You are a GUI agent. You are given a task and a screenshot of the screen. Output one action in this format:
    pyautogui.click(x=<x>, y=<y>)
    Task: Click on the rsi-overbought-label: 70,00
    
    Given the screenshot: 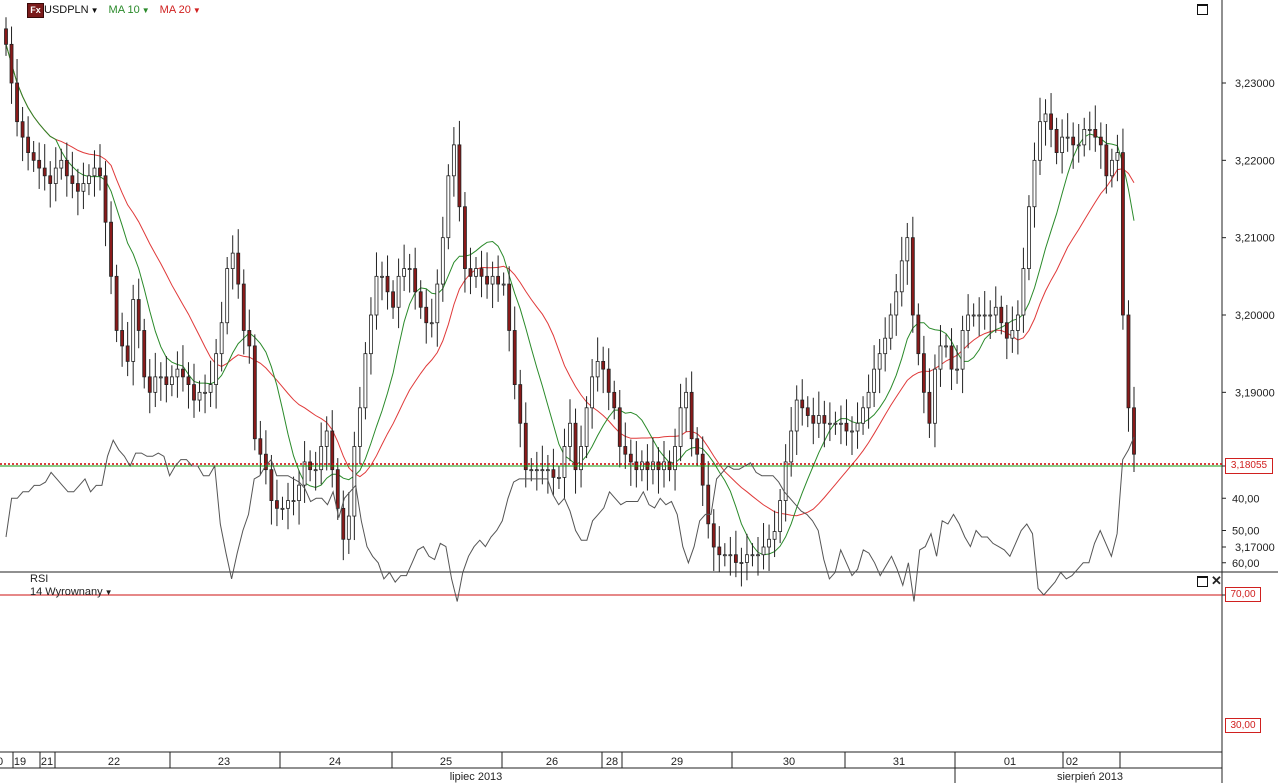 What is the action you would take?
    pyautogui.click(x=1243, y=594)
    